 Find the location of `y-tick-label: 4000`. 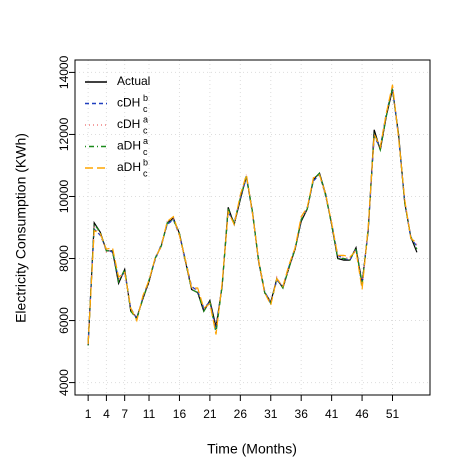

y-tick-label: 4000 is located at coordinates (64, 382).